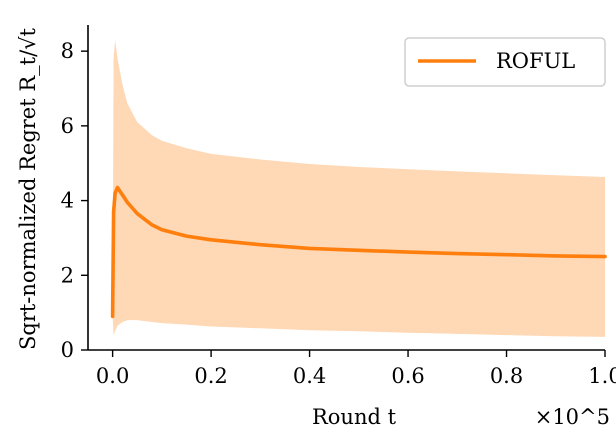 The height and width of the screenshot is (435, 616). Describe the element at coordinates (67, 51) in the screenshot. I see `y-tick-label: 8` at that location.